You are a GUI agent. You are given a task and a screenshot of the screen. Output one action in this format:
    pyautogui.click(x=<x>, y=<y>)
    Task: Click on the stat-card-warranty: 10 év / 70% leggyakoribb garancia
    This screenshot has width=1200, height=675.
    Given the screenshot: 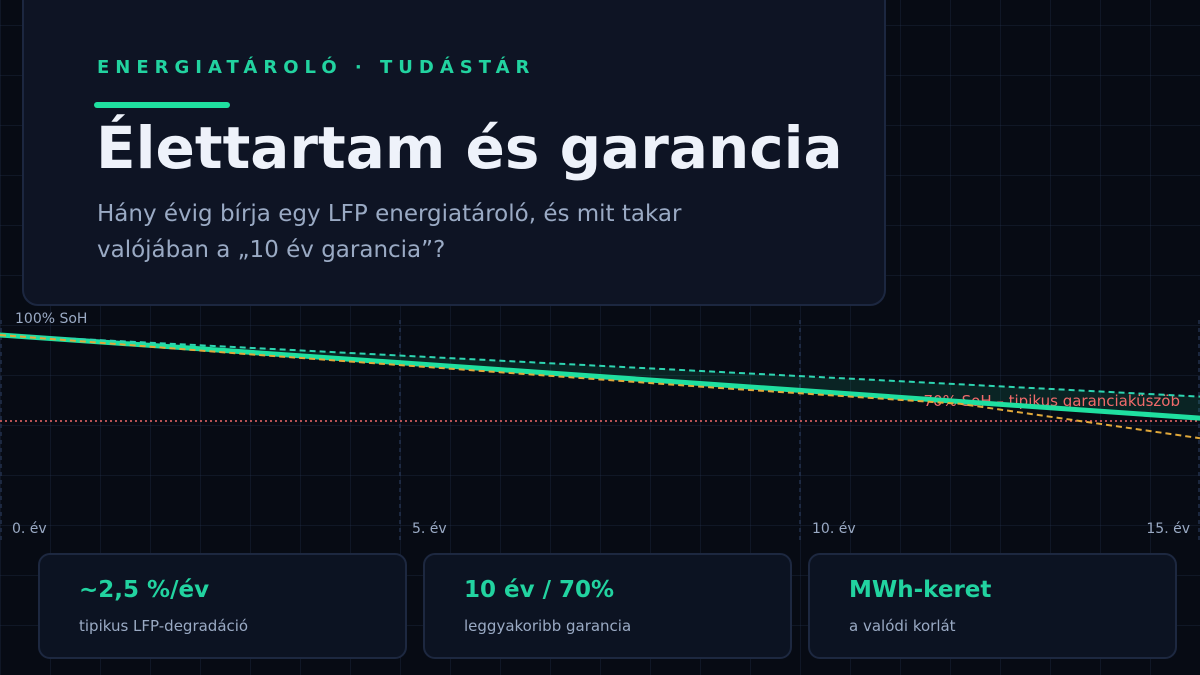 What is the action you would take?
    pyautogui.click(x=607, y=606)
    